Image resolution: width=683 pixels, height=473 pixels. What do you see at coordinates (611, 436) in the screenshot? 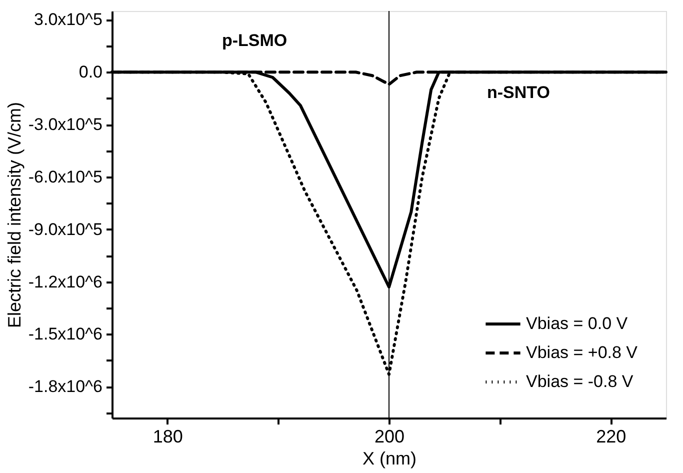
I see `x-tick-label: 220` at bounding box center [611, 436].